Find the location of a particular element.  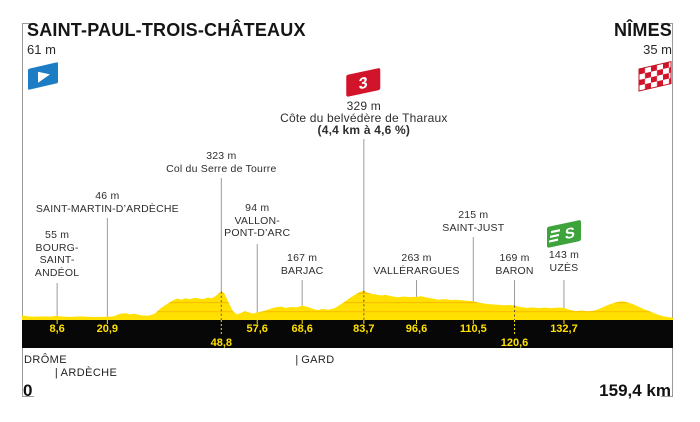

finish-header: NÎMES 35 m is located at coordinates (643, 38).